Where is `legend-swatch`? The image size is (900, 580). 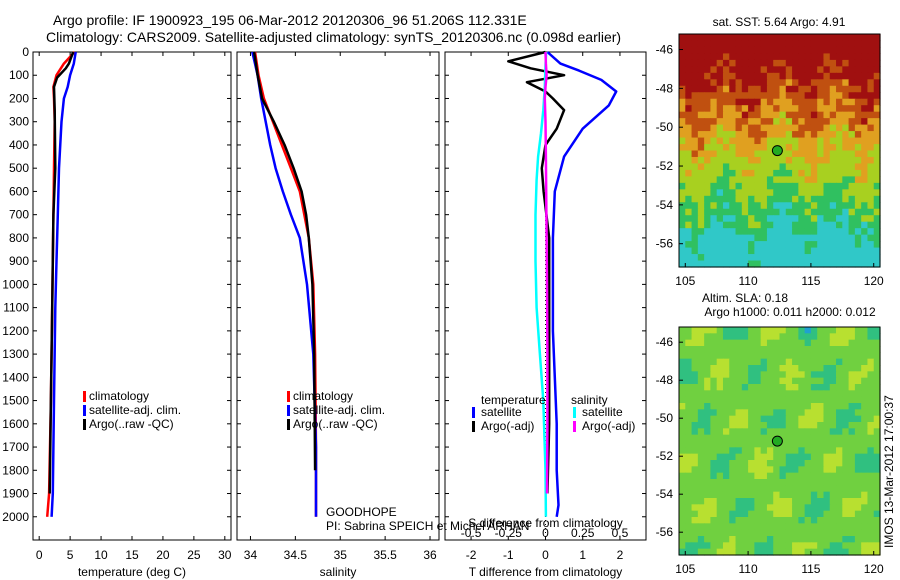
legend-swatch is located at coordinates (574, 412).